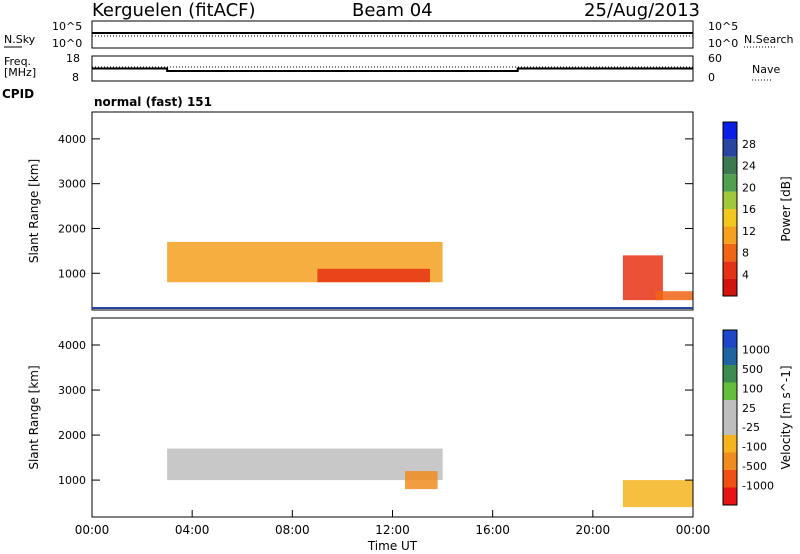  Describe the element at coordinates (72, 228) in the screenshot. I see `power-ytick-label: 2000` at that location.